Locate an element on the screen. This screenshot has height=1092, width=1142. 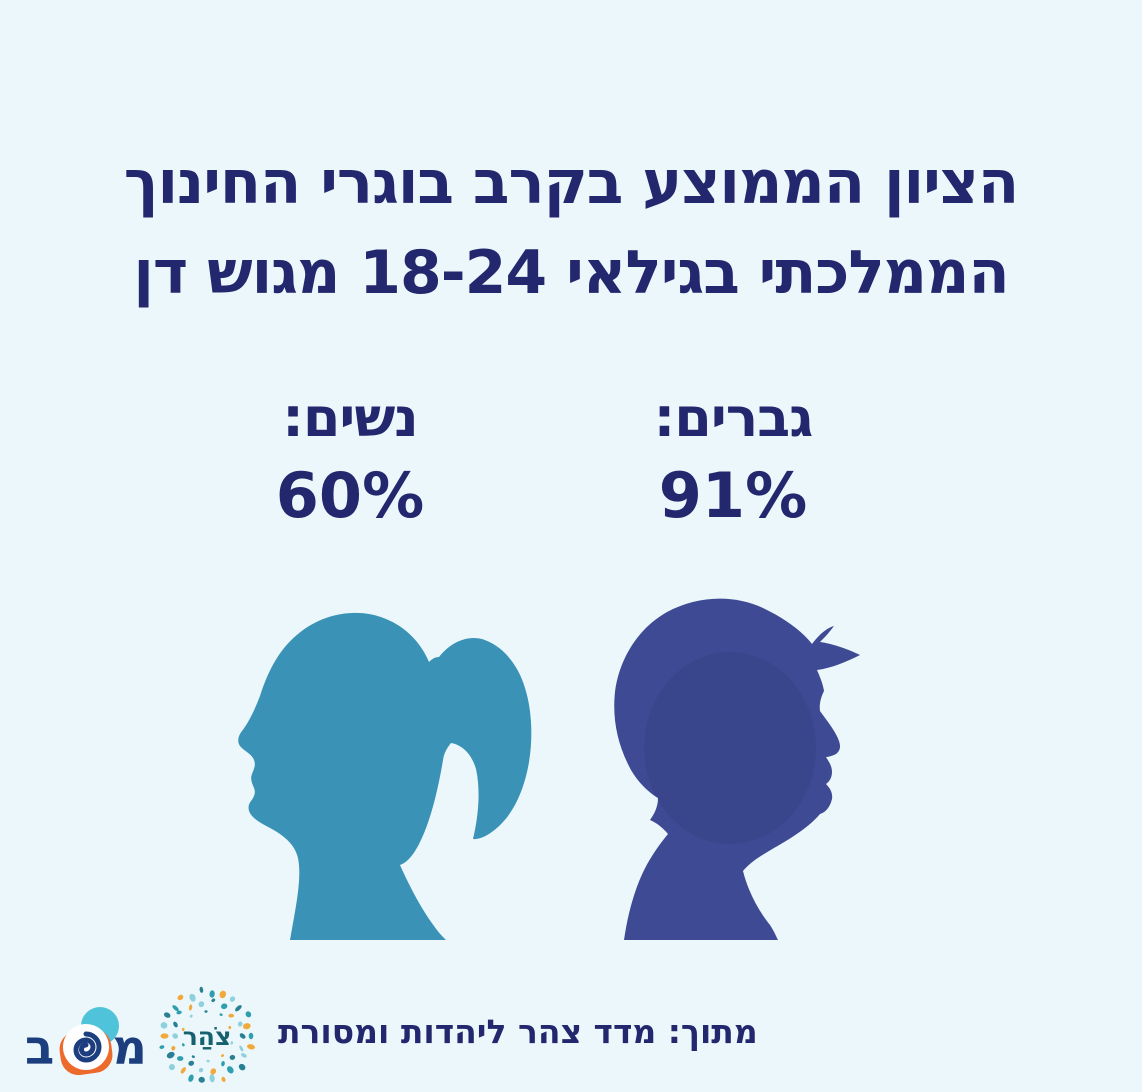
tzohar-logo-text: צֹהַר is located at coordinates (207, 1036).